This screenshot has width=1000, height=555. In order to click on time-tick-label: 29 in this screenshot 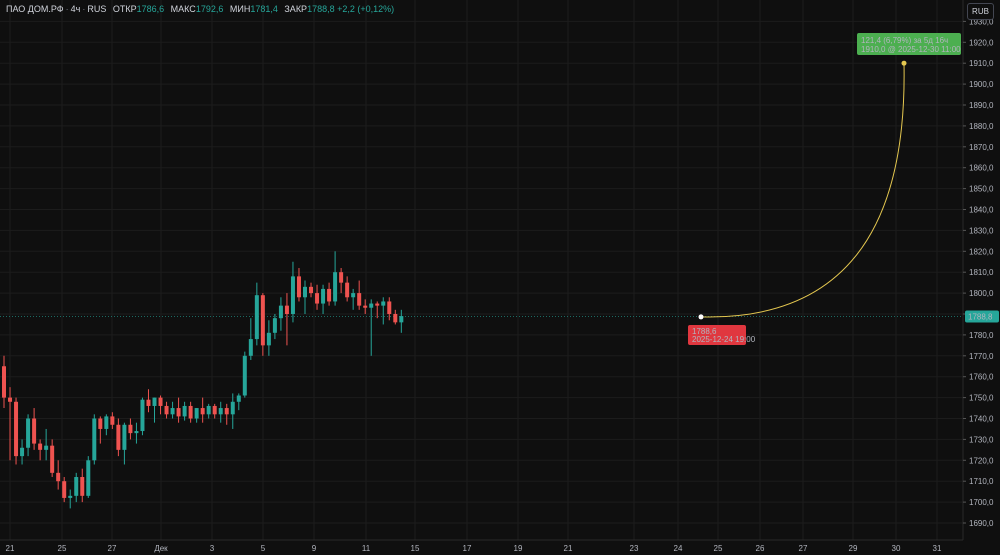, I will do `click(853, 548)`.